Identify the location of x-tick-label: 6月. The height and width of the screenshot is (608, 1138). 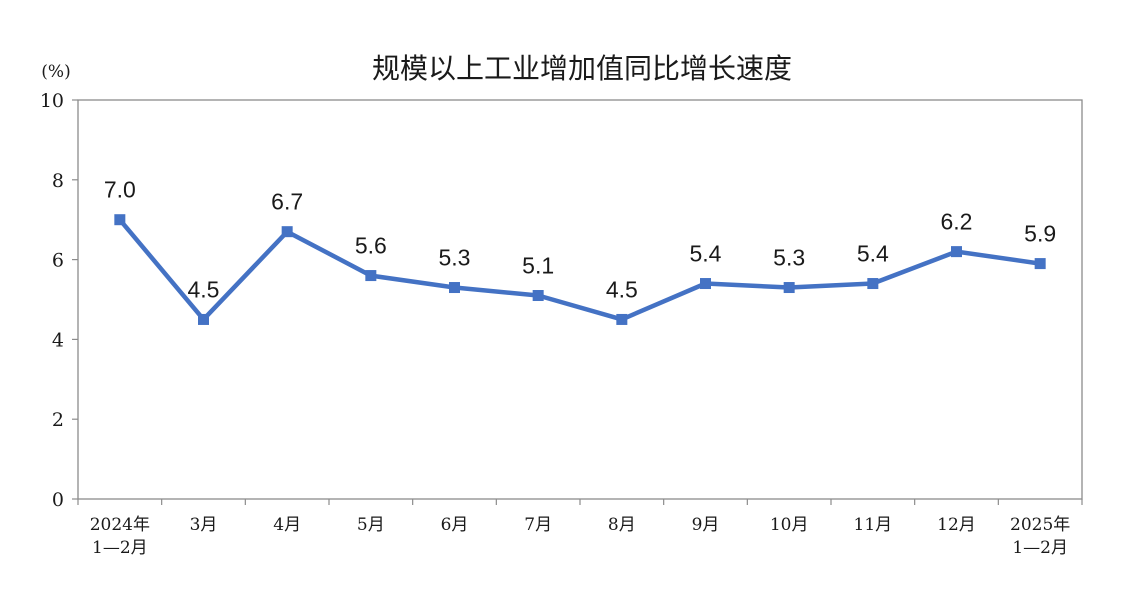
(455, 525).